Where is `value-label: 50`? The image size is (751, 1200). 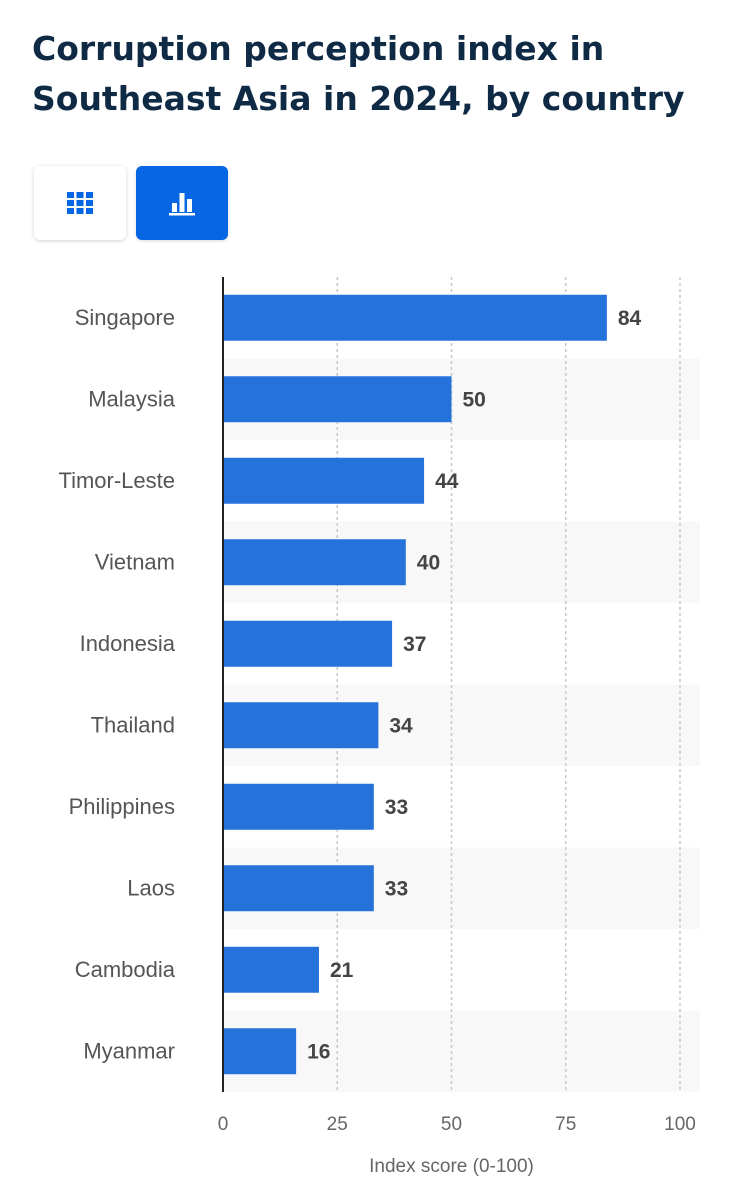
value-label: 50 is located at coordinates (474, 399).